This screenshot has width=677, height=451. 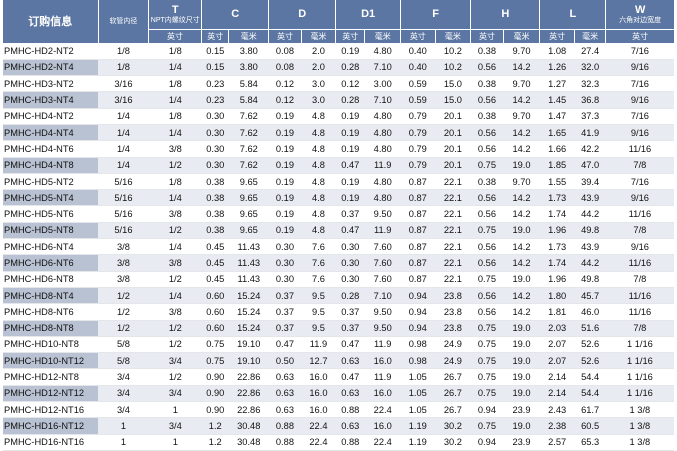 What do you see at coordinates (382, 36) in the screenshot?
I see `d1-unit-mm: 毫米` at bounding box center [382, 36].